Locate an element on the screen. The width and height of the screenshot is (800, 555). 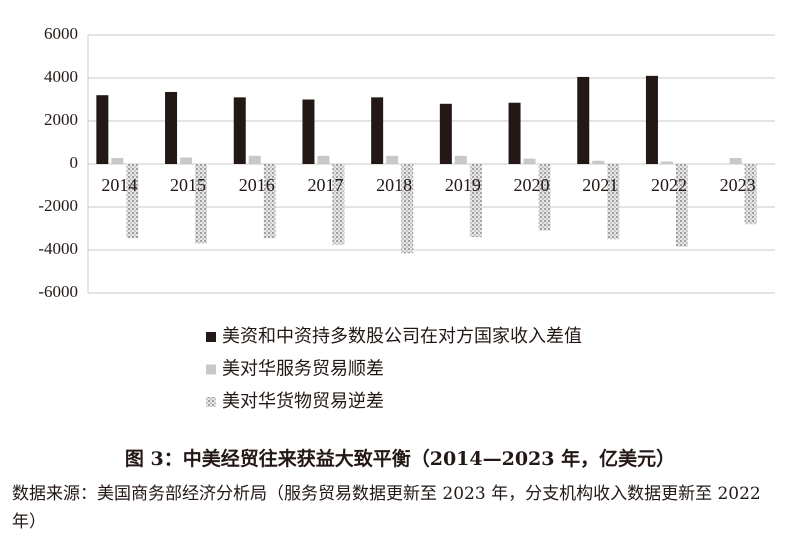
y-tick-label: 2000 is located at coordinates (61, 119).